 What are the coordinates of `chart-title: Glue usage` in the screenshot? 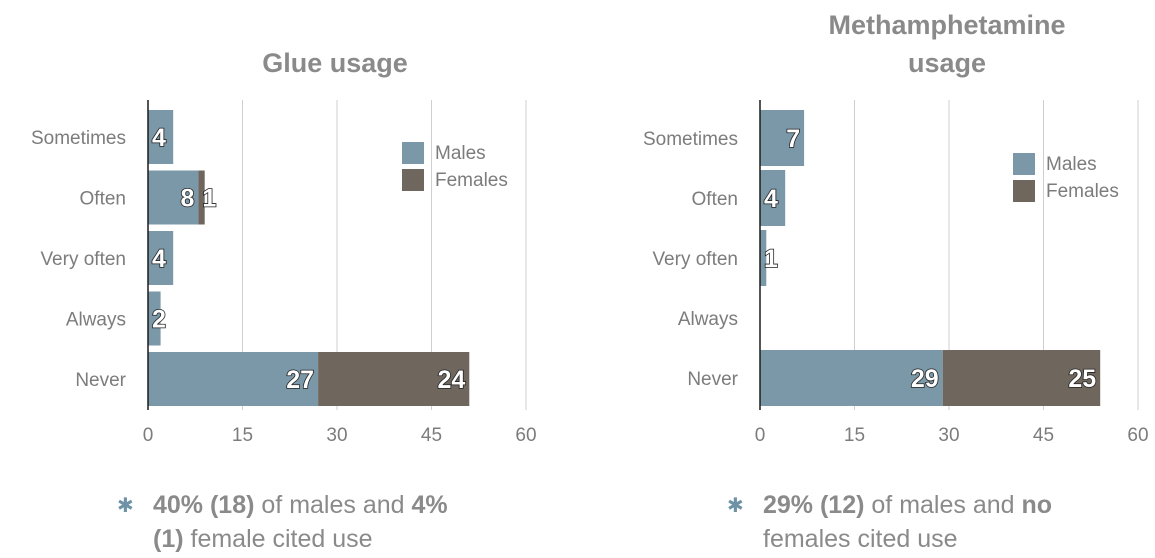 It's located at (335, 63).